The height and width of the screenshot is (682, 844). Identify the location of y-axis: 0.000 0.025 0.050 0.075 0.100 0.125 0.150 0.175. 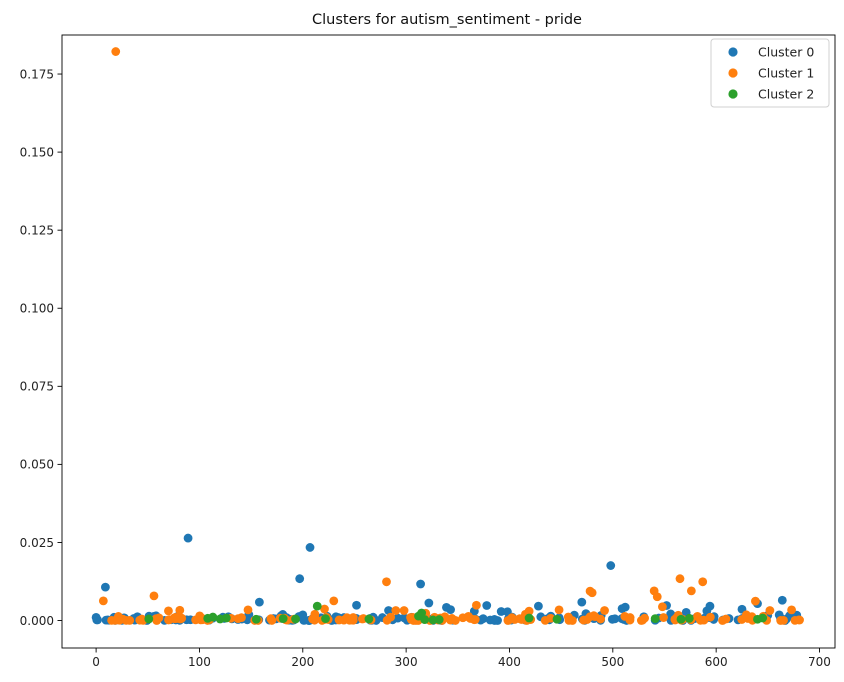
(41, 347).